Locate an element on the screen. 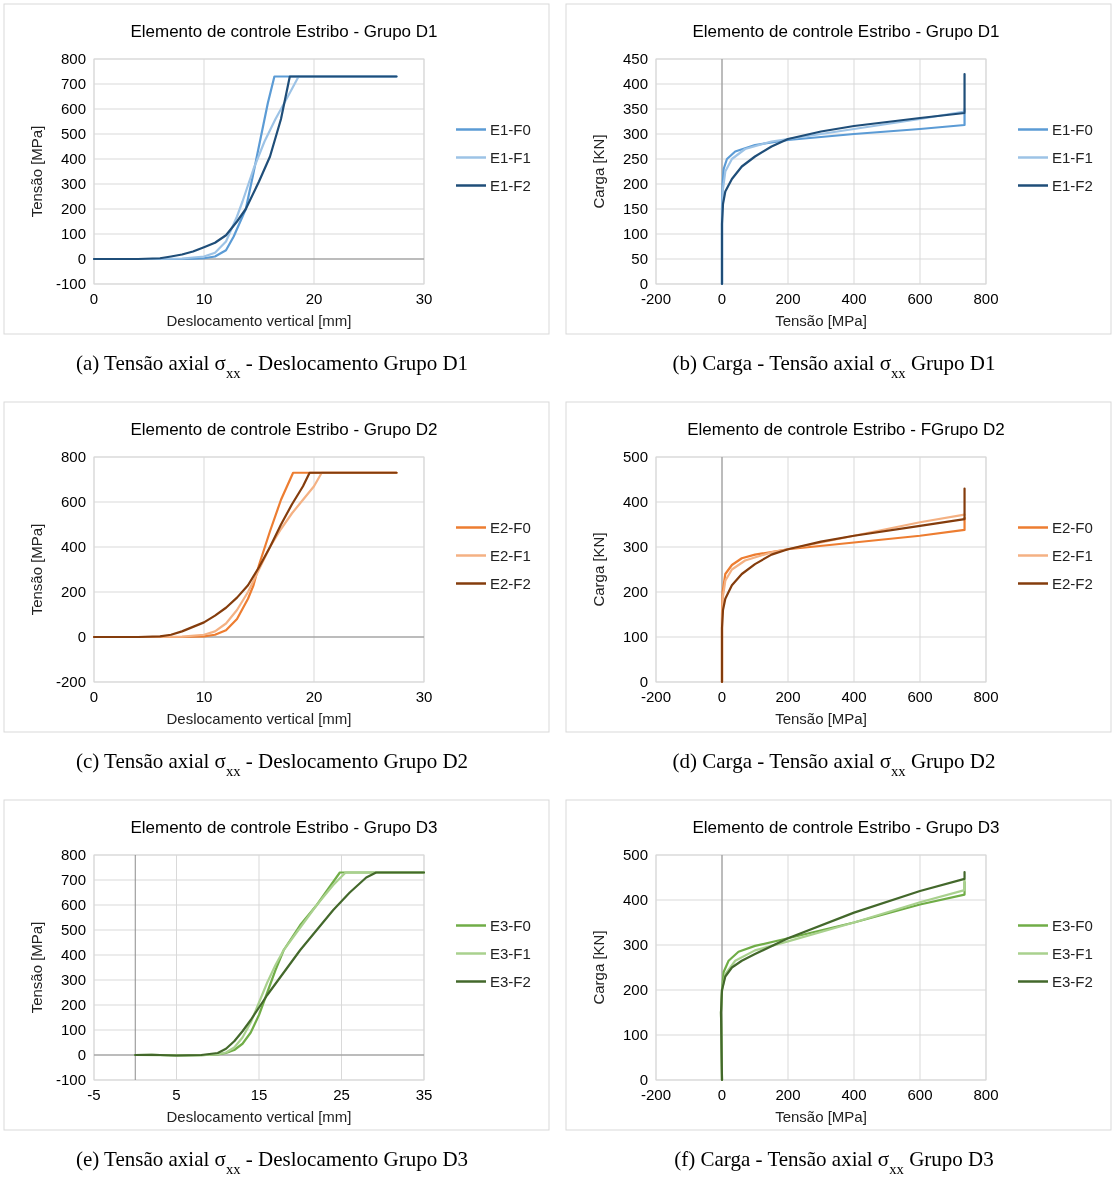 Image resolution: width=1118 pixels, height=1187 pixels. chart-title: Elemento de controle Estribo - FGrupo D2 is located at coordinates (846, 429).